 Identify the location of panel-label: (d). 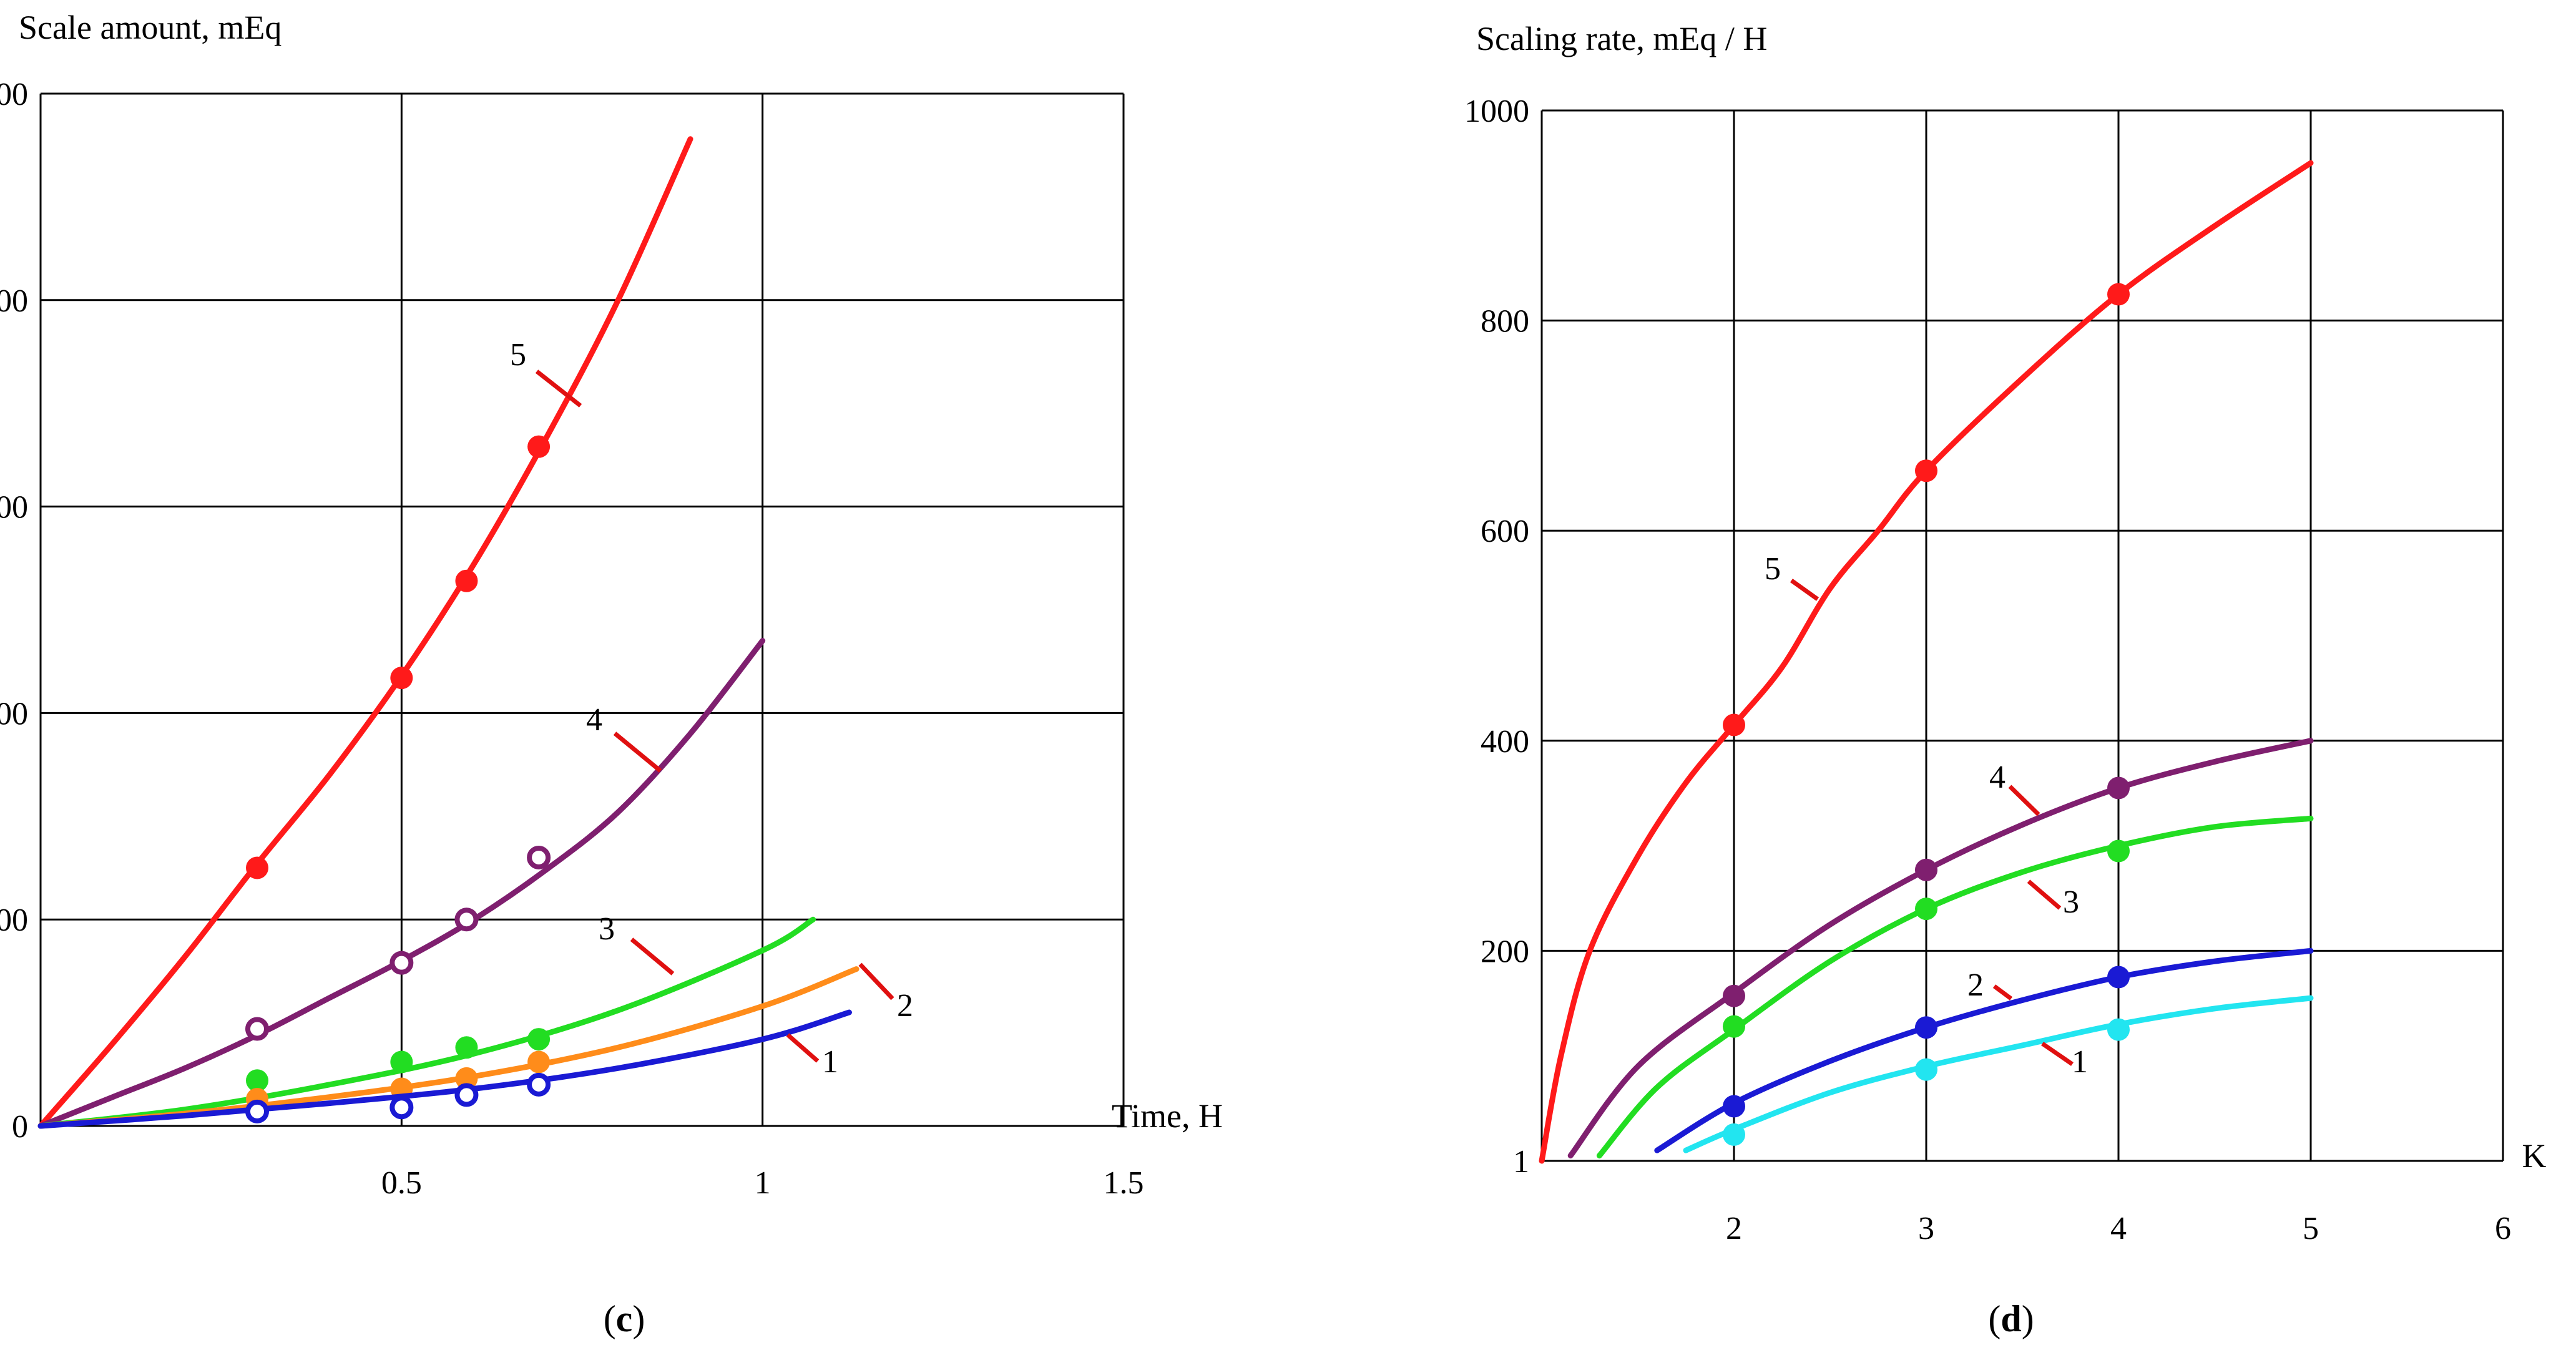
(2011, 1319).